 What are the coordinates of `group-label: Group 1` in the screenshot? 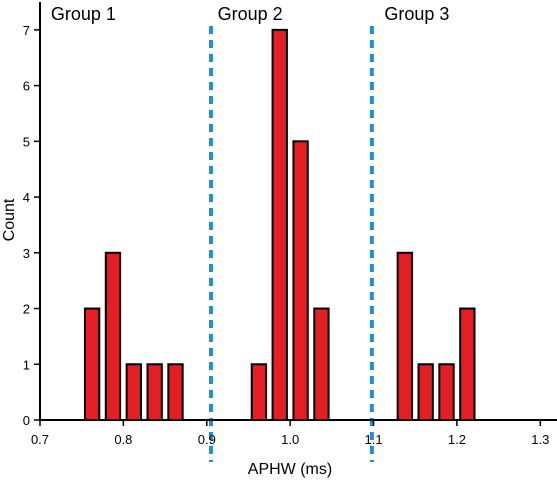 It's located at (83, 14).